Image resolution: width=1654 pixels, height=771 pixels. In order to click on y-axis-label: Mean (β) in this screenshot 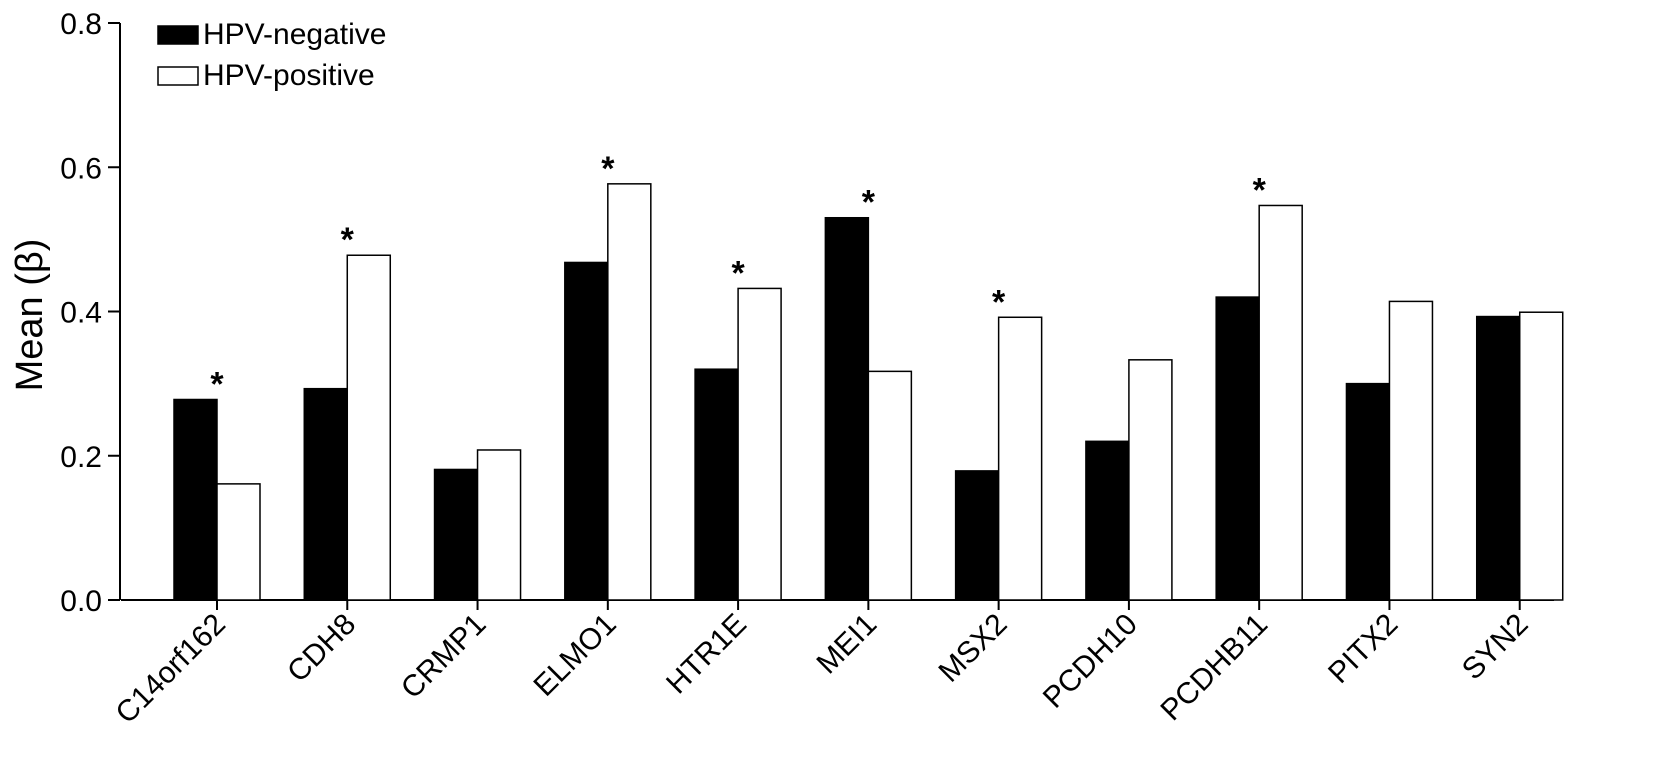, I will do `click(30, 315)`.